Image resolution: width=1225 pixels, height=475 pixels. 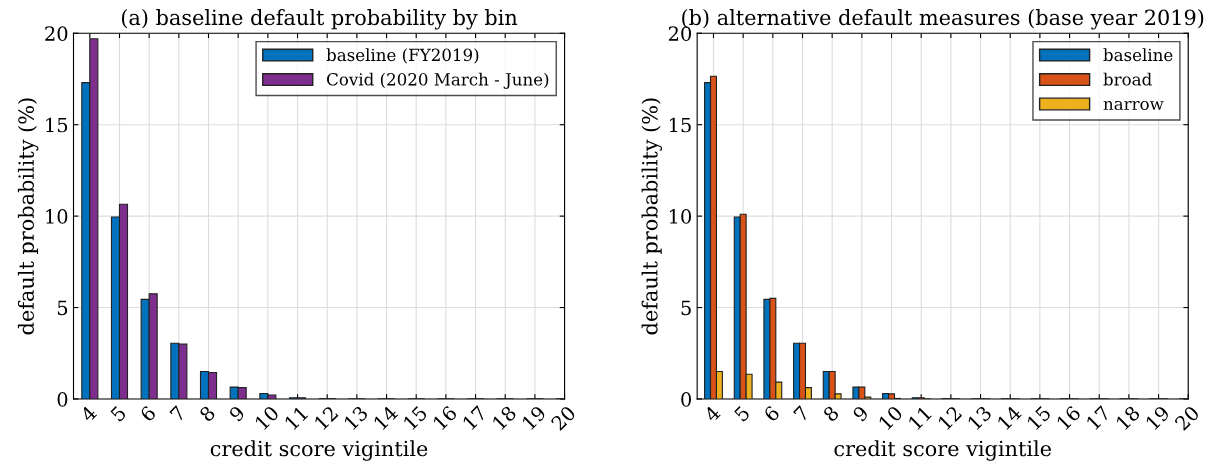 What do you see at coordinates (438, 80) in the screenshot?
I see `legend-label: Covid (2020 March - June)` at bounding box center [438, 80].